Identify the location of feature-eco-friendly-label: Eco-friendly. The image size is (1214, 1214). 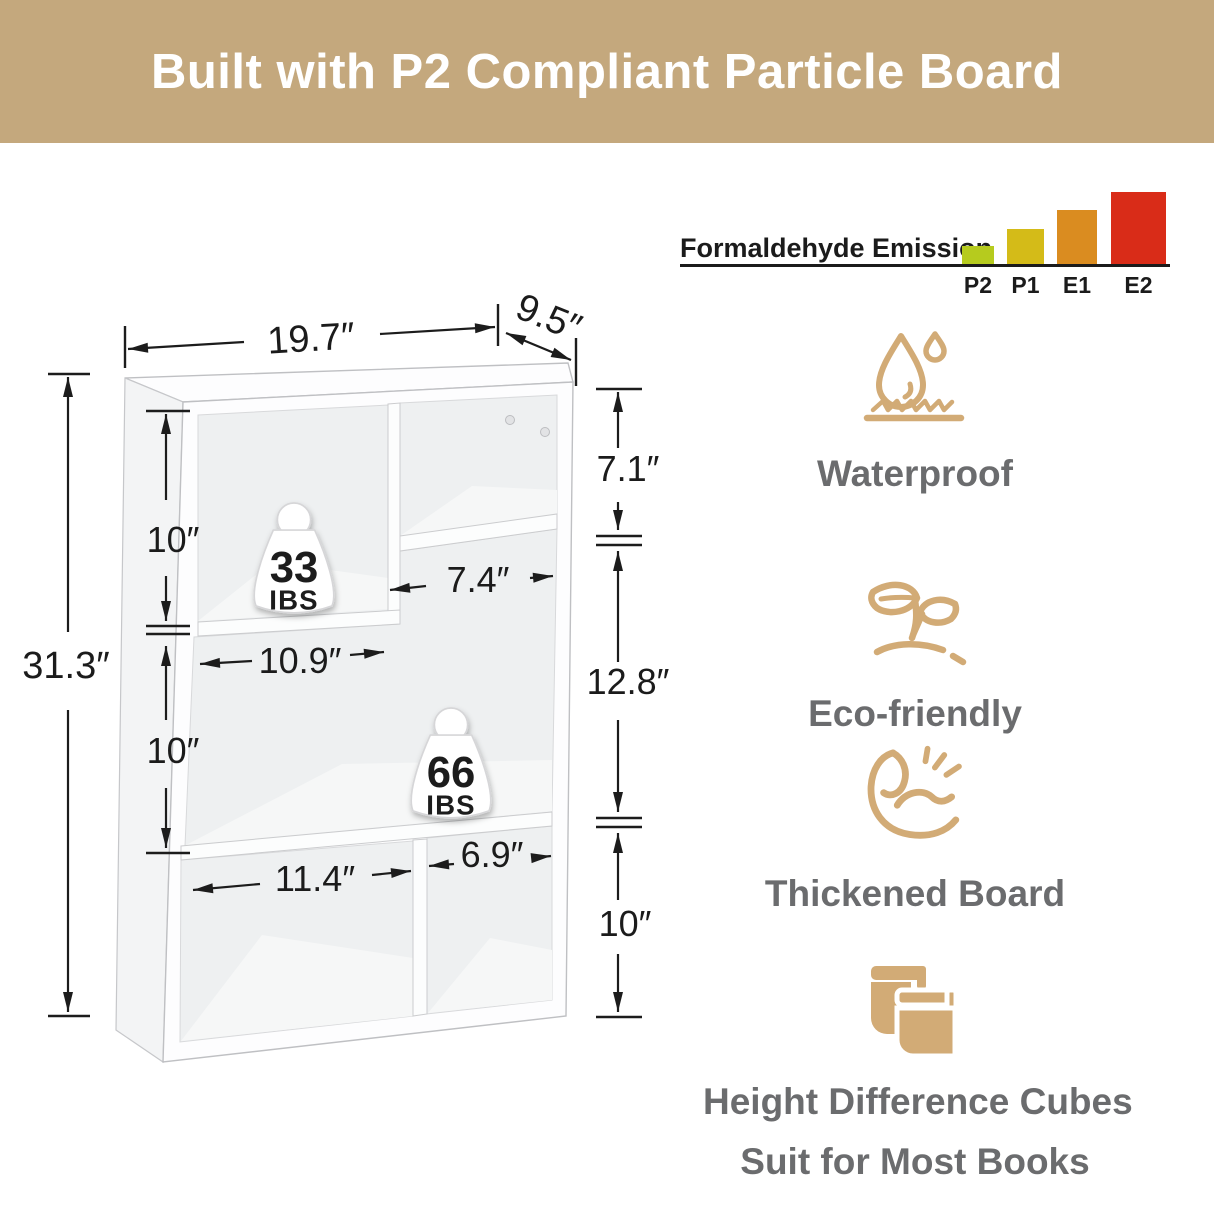
(915, 713).